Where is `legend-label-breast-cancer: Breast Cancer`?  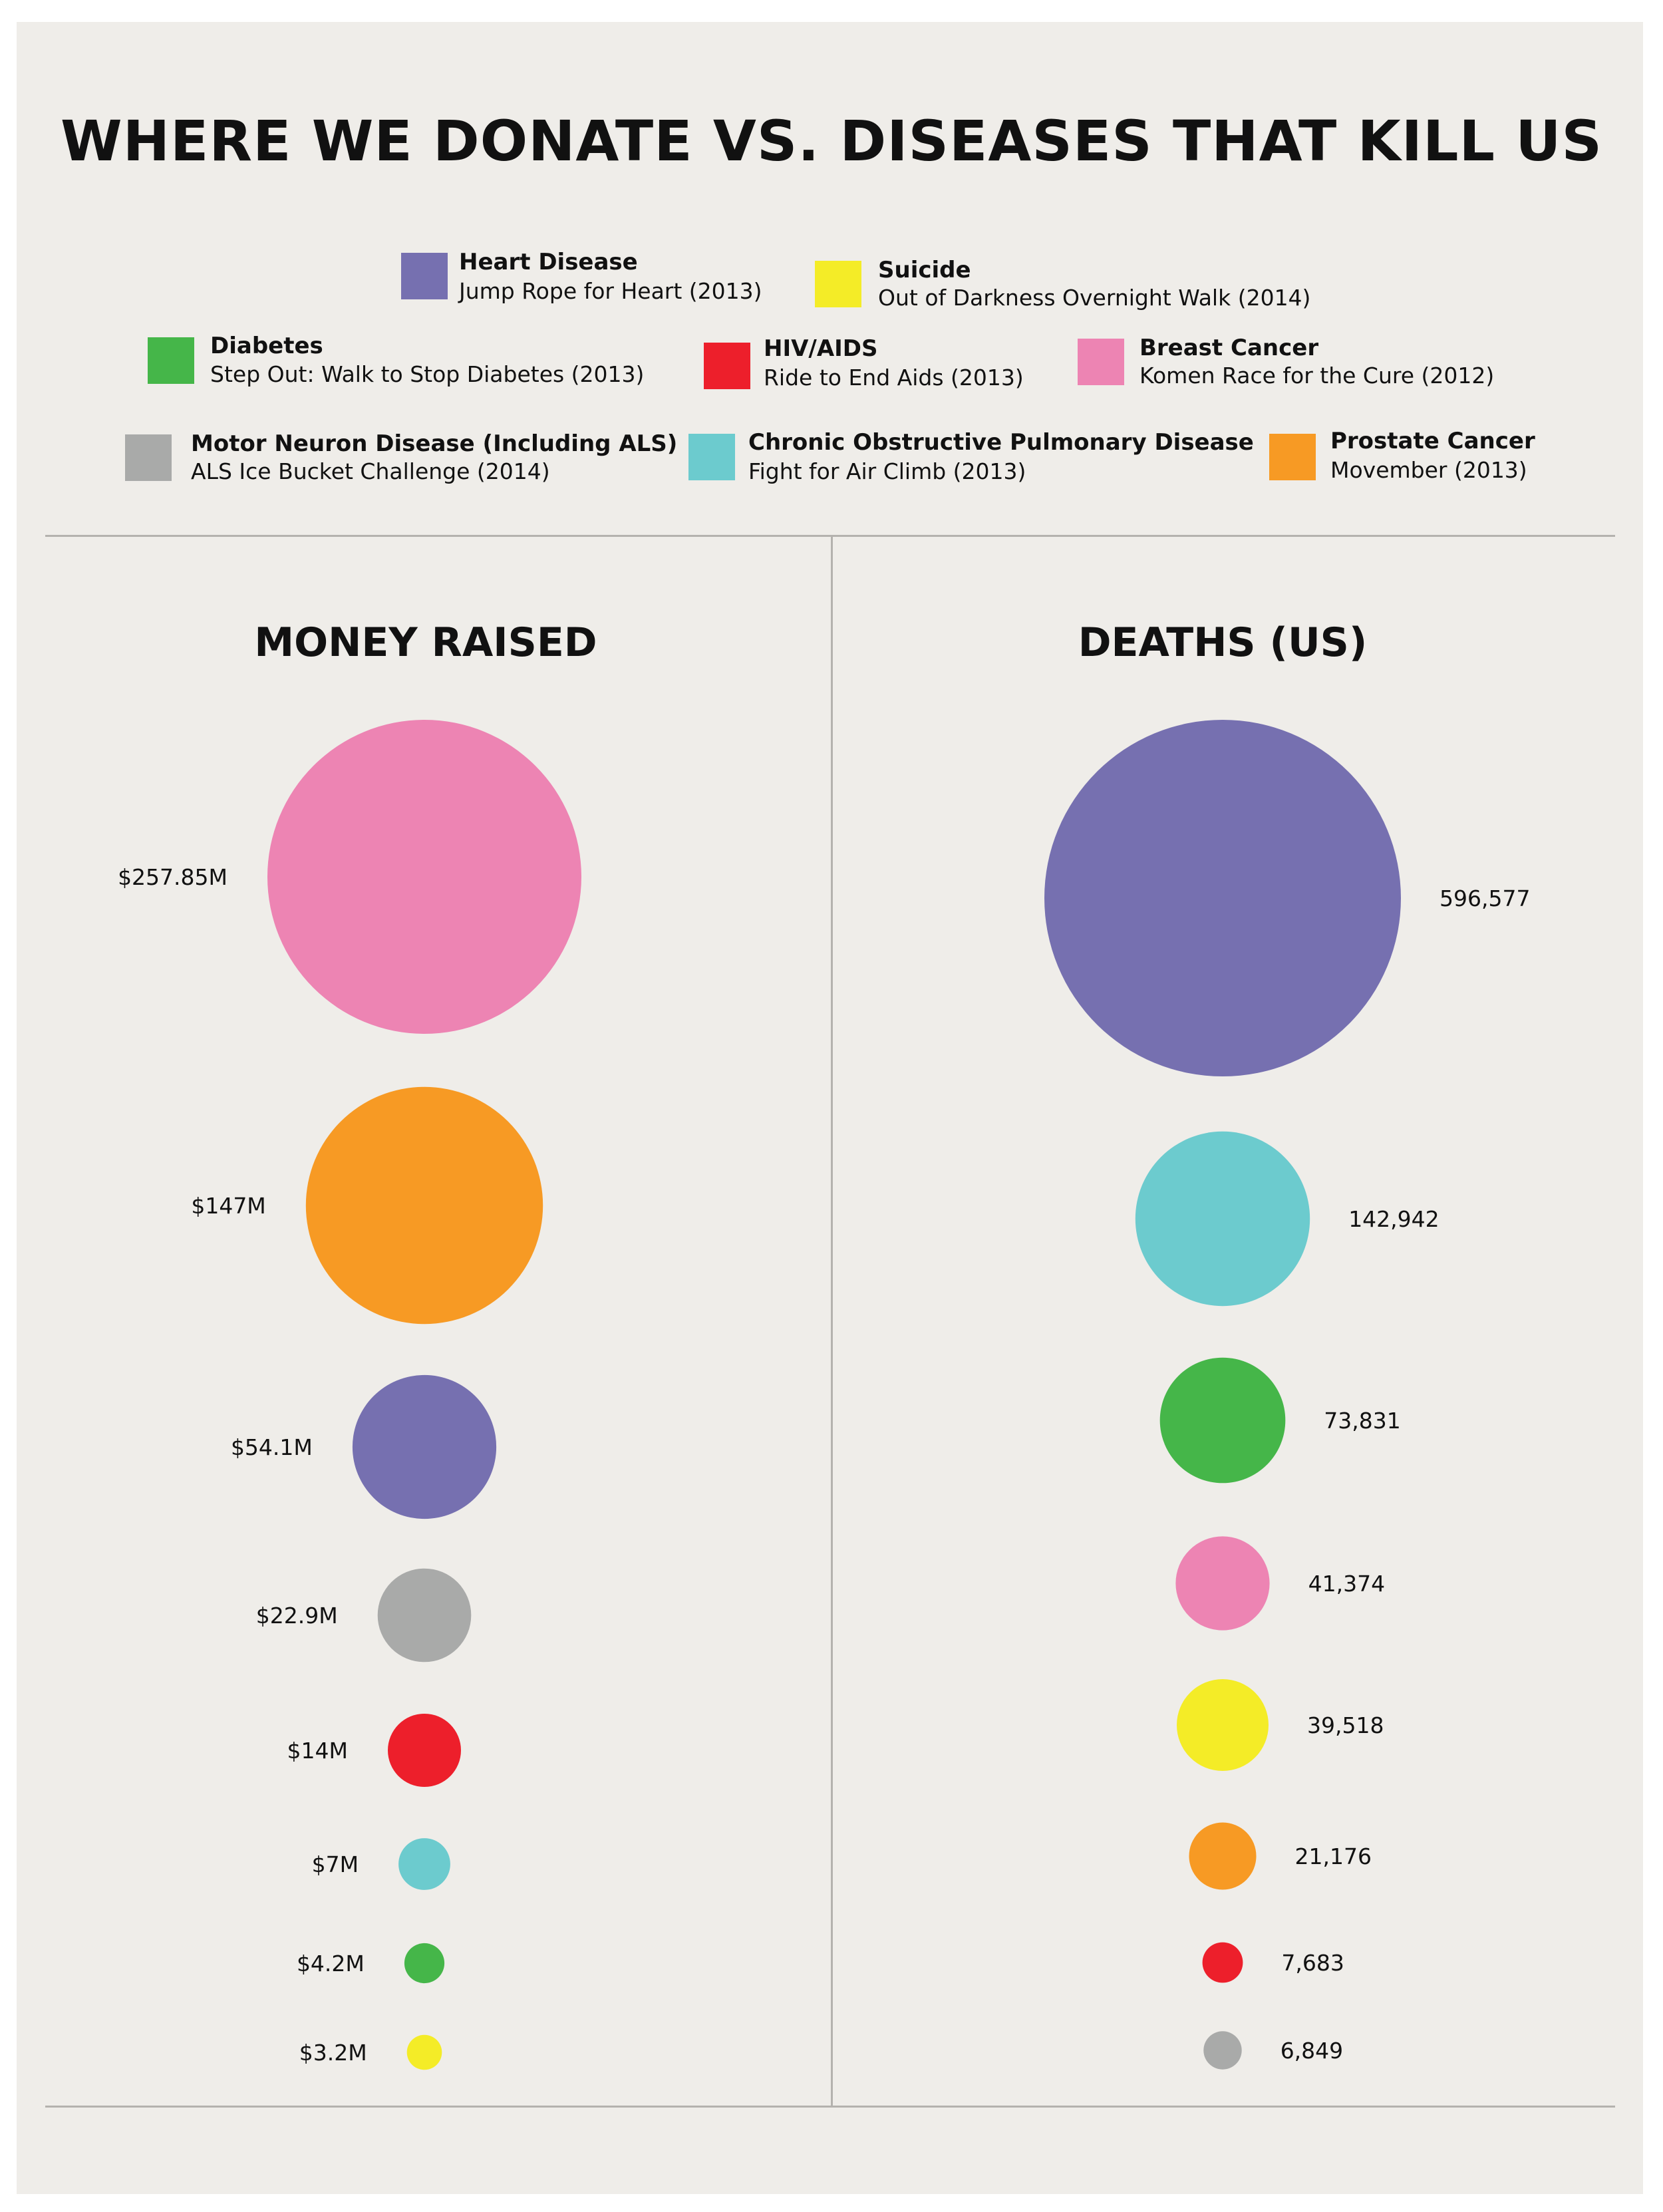 legend-label-breast-cancer: Breast Cancer is located at coordinates (1229, 348).